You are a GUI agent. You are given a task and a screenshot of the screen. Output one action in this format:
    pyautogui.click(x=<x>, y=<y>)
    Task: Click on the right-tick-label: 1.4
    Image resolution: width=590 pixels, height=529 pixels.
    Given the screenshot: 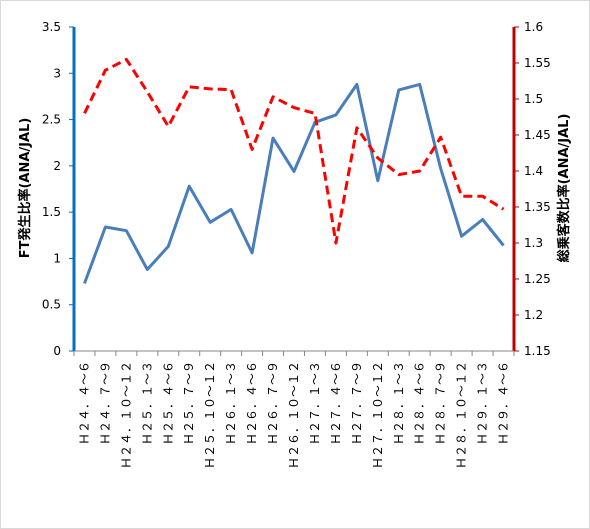 What is the action you would take?
    pyautogui.click(x=533, y=171)
    